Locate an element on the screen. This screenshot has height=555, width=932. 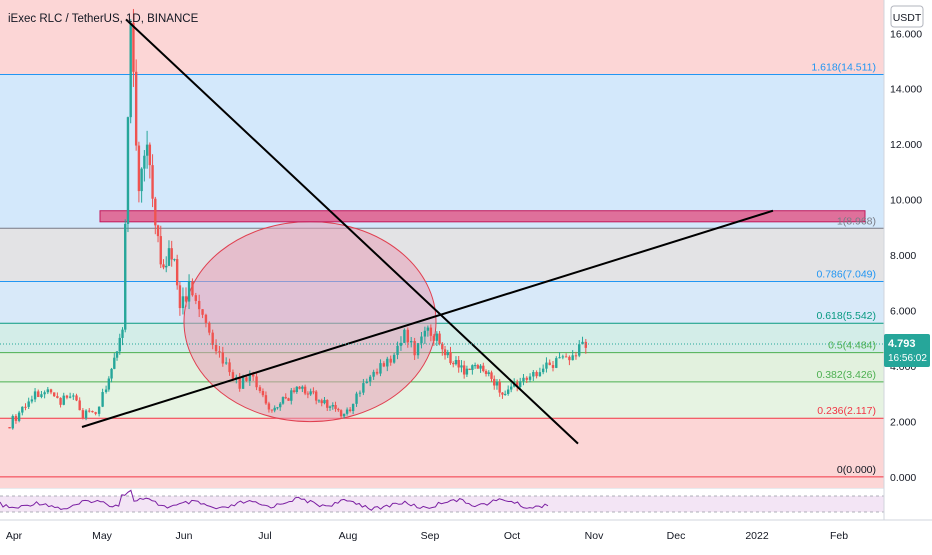
price-tick-label: 10.000 is located at coordinates (906, 201).